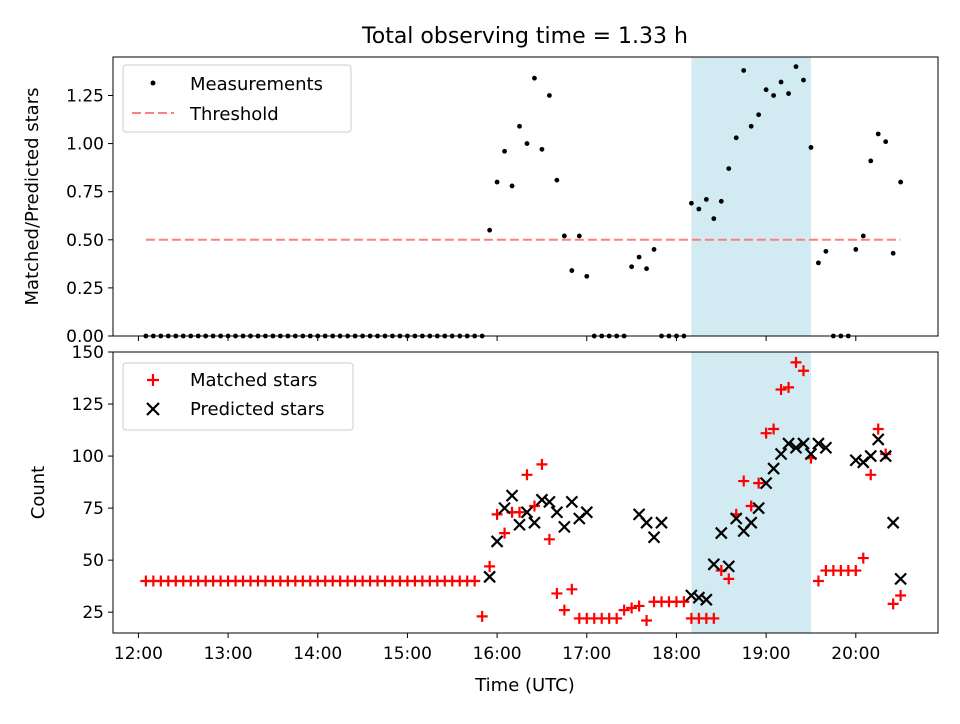 The image size is (960, 724). I want to click on x-tick-label: 17:00, so click(586, 654).